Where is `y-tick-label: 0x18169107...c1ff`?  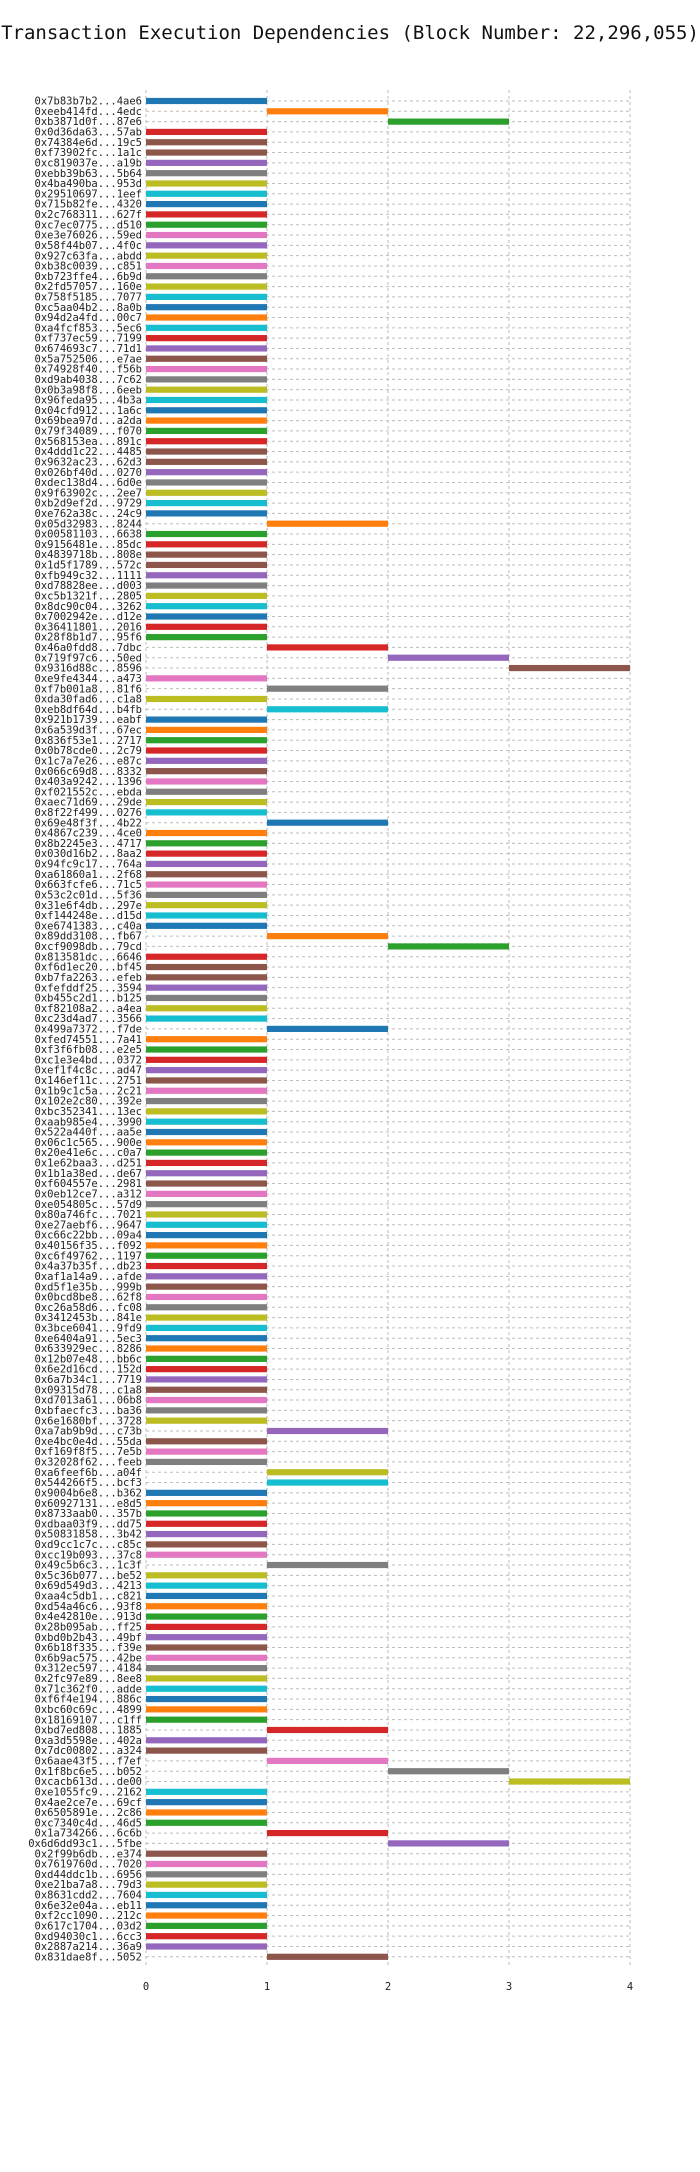
y-tick-label: 0x18169107...c1ff is located at coordinates (88, 1720).